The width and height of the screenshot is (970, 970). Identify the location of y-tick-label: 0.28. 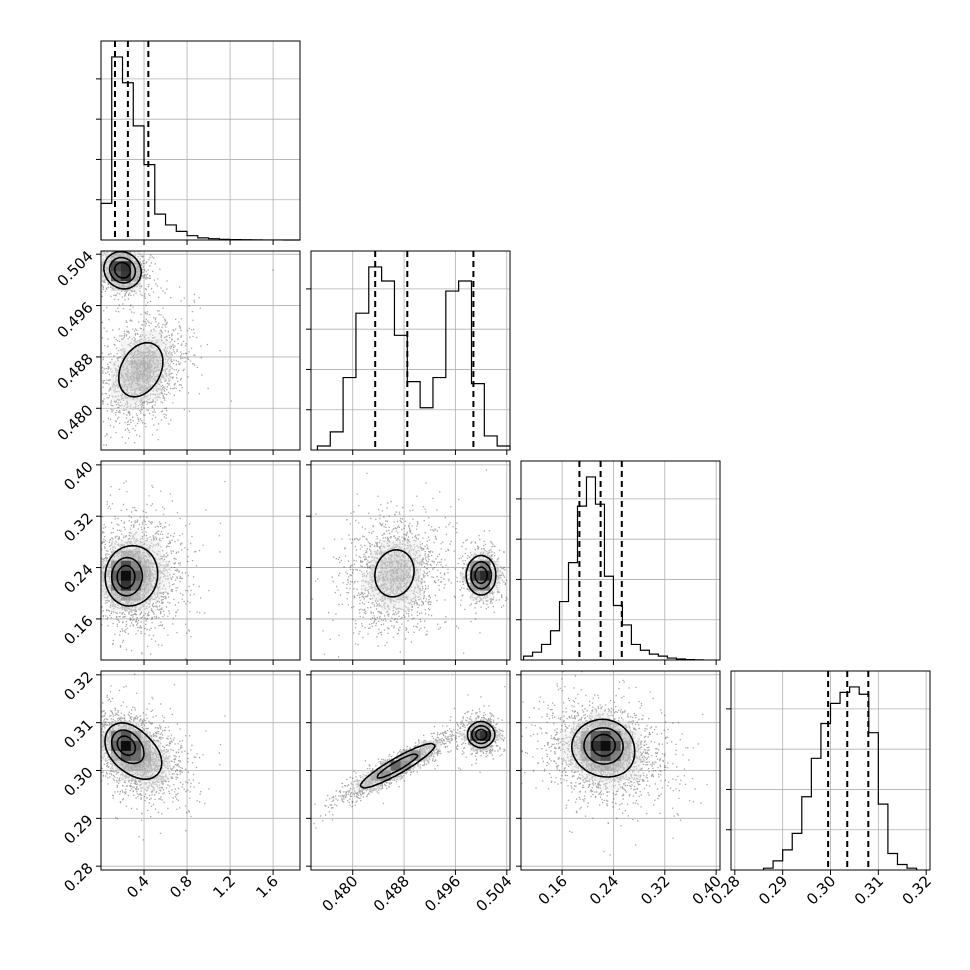
(78, 877).